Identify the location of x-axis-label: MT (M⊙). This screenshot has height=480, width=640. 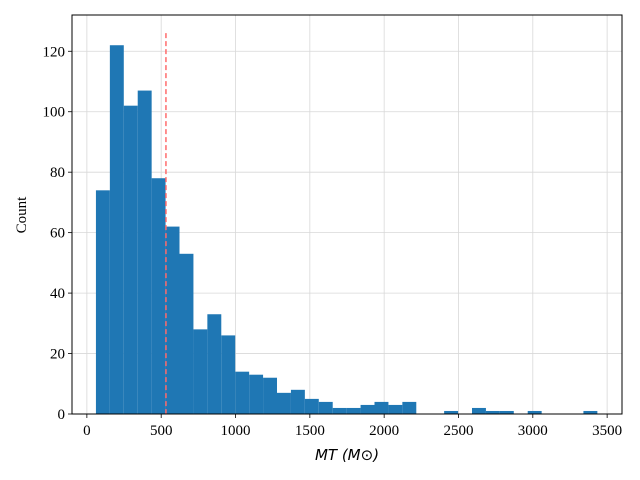
(347, 455).